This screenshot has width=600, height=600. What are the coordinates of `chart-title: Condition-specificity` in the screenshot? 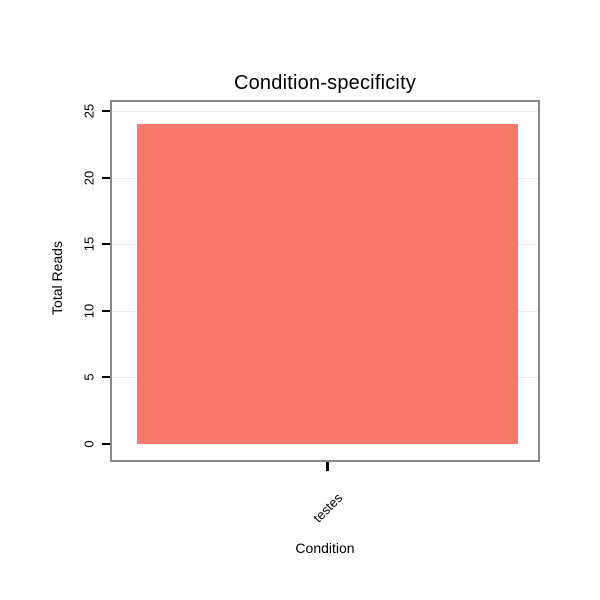 It's located at (325, 83).